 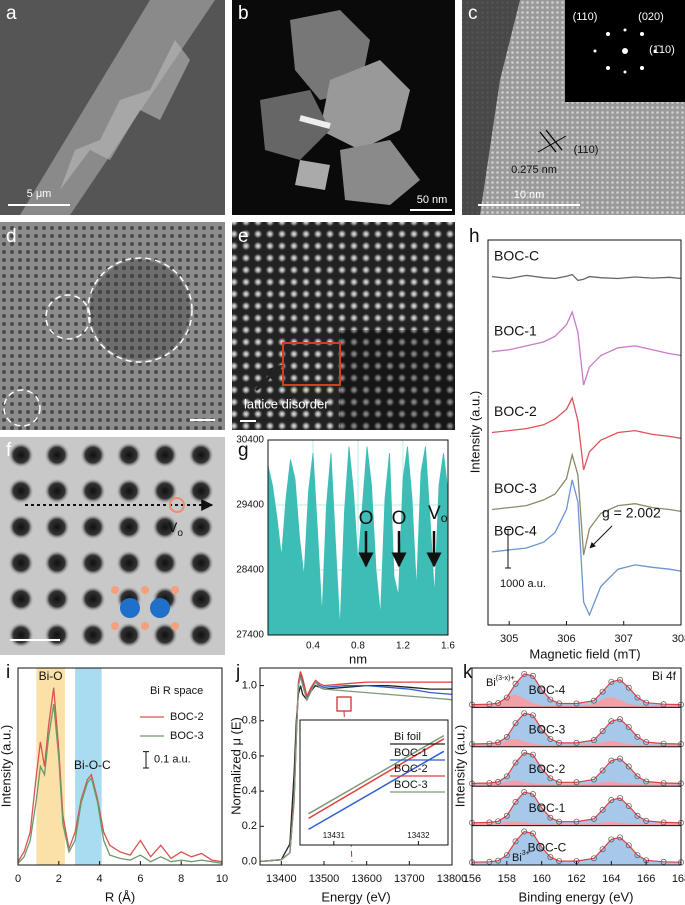 What do you see at coordinates (181, 879) in the screenshot?
I see `x-tick-label: 8` at bounding box center [181, 879].